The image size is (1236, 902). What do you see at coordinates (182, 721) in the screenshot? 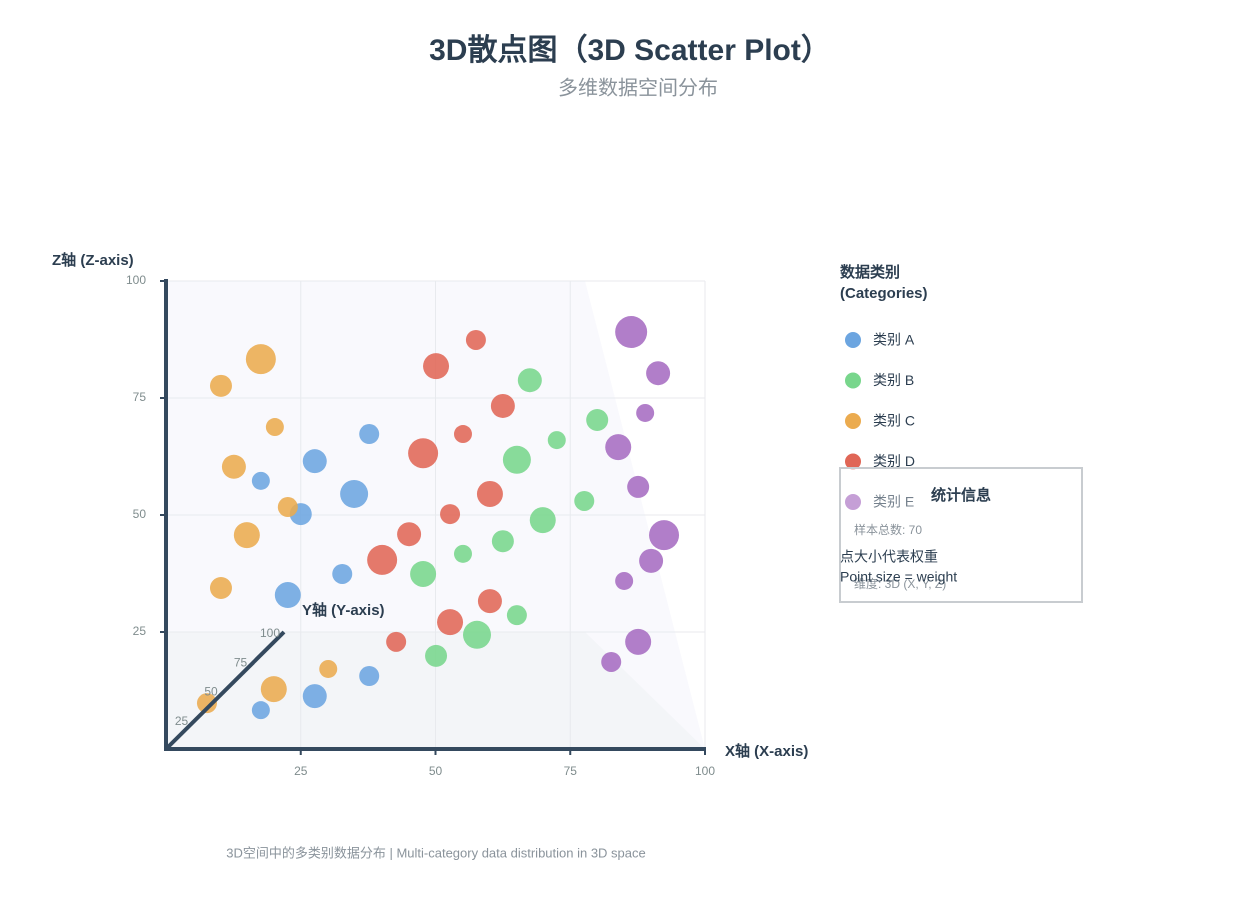
I see `y-tick-label: 25` at bounding box center [182, 721].